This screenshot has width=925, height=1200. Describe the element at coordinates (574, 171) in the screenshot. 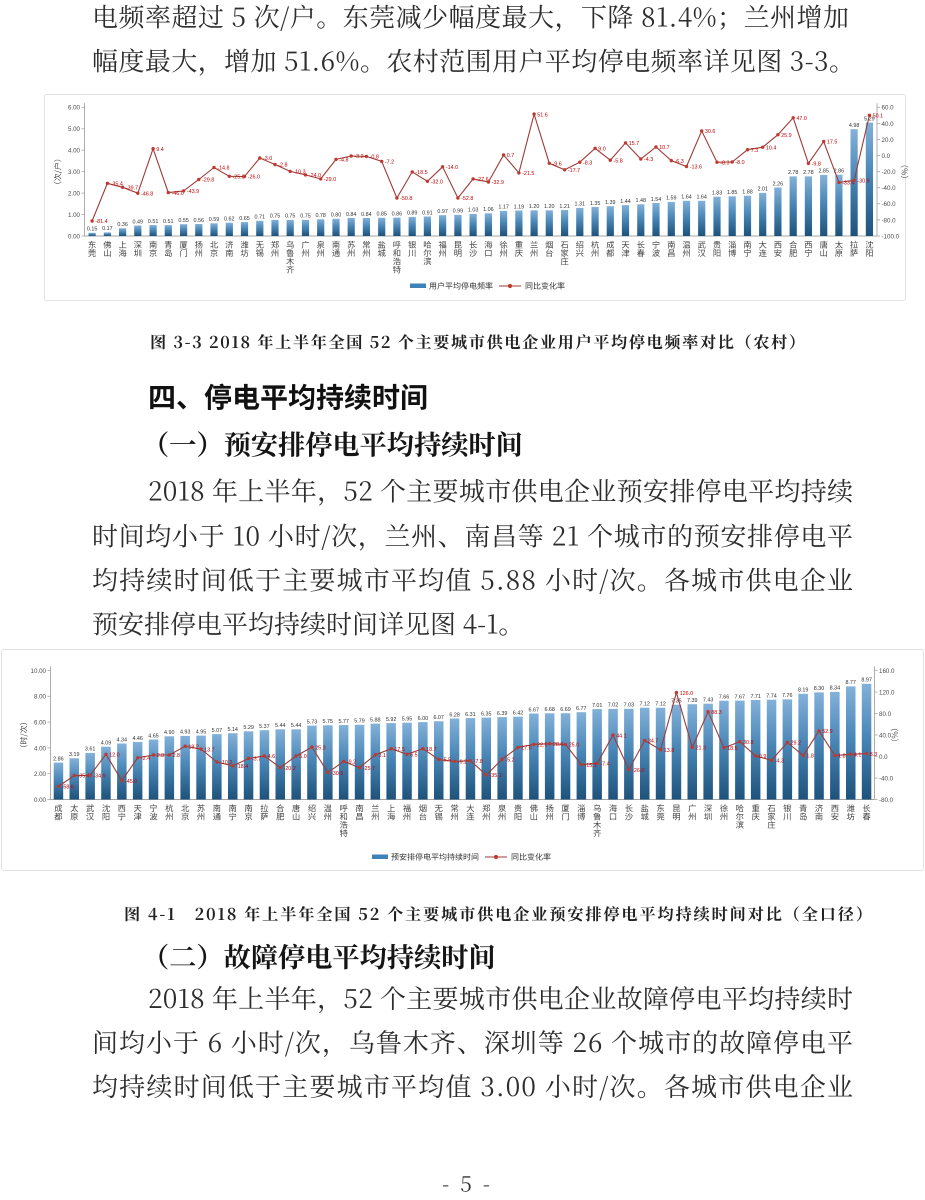

I see `svg-text: -17.7` at that location.